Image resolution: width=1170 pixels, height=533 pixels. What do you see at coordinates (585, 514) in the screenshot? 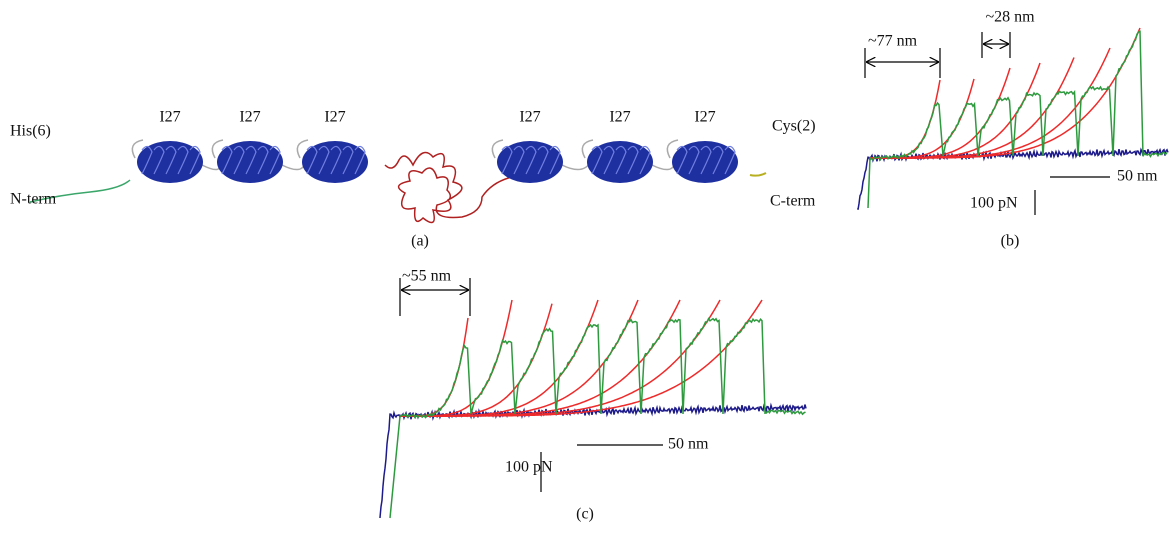
I see `caption: (c)` at bounding box center [585, 514].